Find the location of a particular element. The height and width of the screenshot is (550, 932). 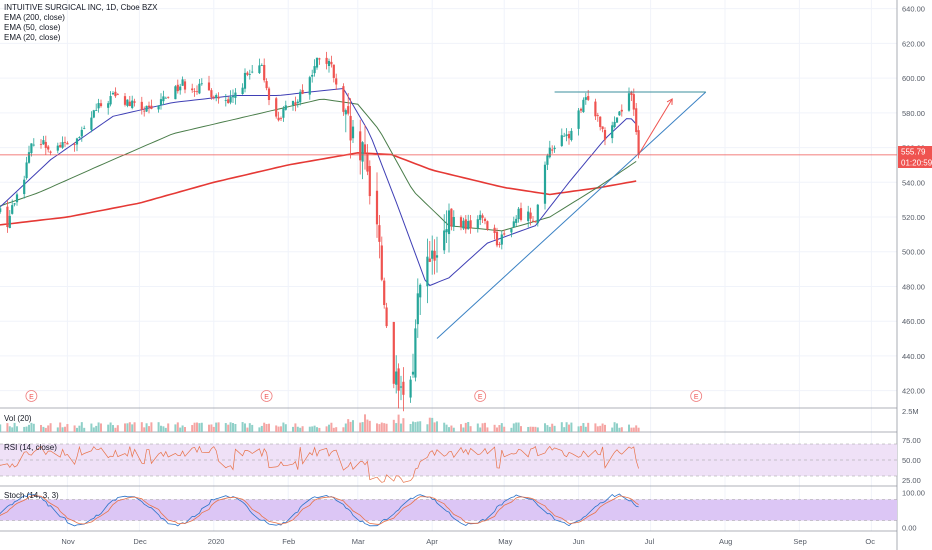

volume-pane: 2.5M is located at coordinates (459, 419).